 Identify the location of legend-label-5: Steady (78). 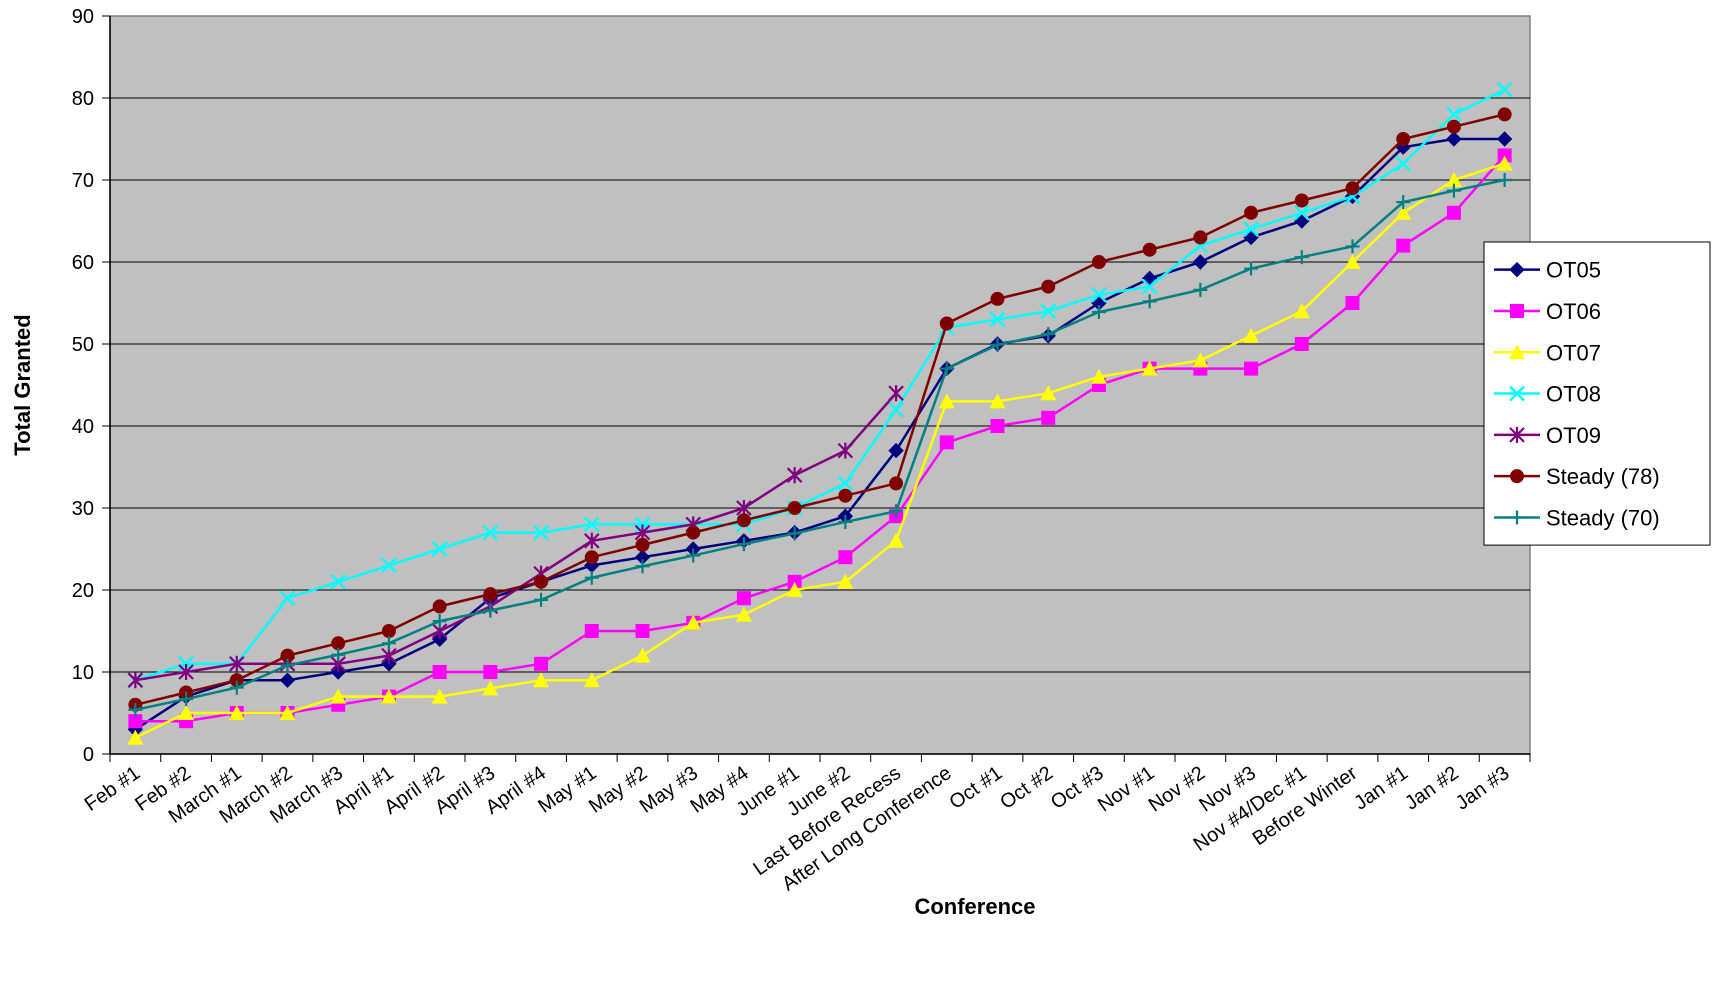
(1603, 476).